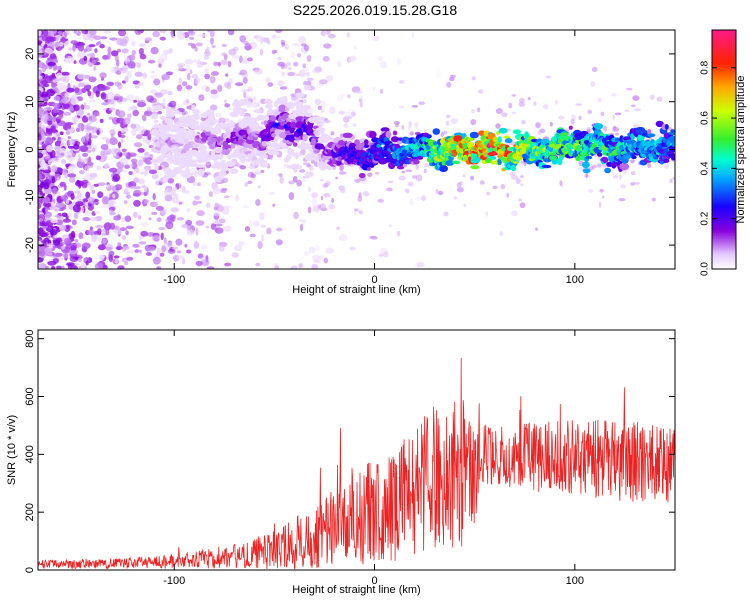 This screenshot has width=750, height=600. Describe the element at coordinates (575, 581) in the screenshot. I see `x-tick-label: 100` at that location.